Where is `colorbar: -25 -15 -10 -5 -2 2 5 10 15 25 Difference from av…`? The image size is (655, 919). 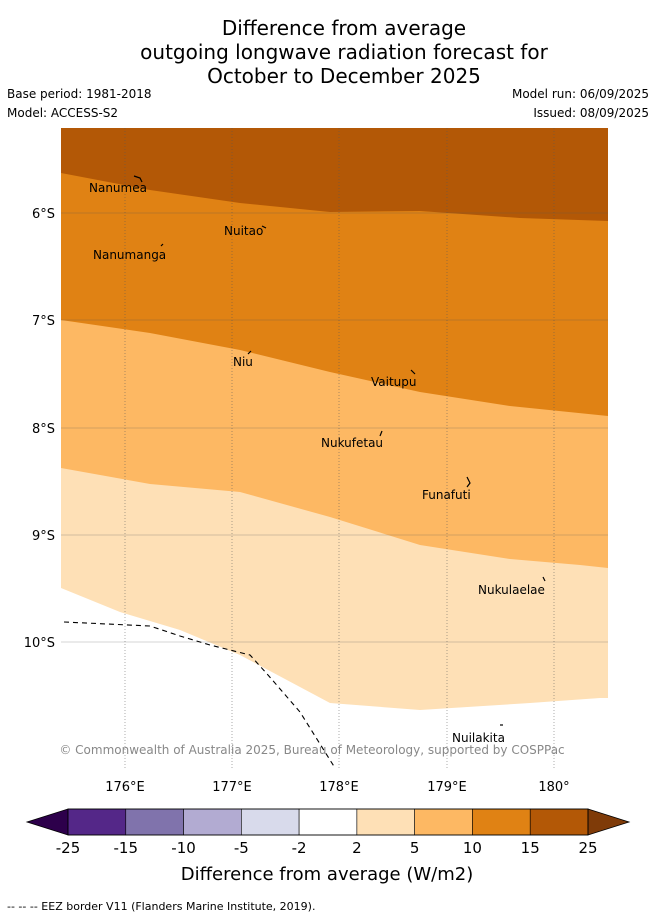 colorbar: -25 -15 -10 -5 -2 2 5 10 15 25 Difference from av… is located at coordinates (328, 846).